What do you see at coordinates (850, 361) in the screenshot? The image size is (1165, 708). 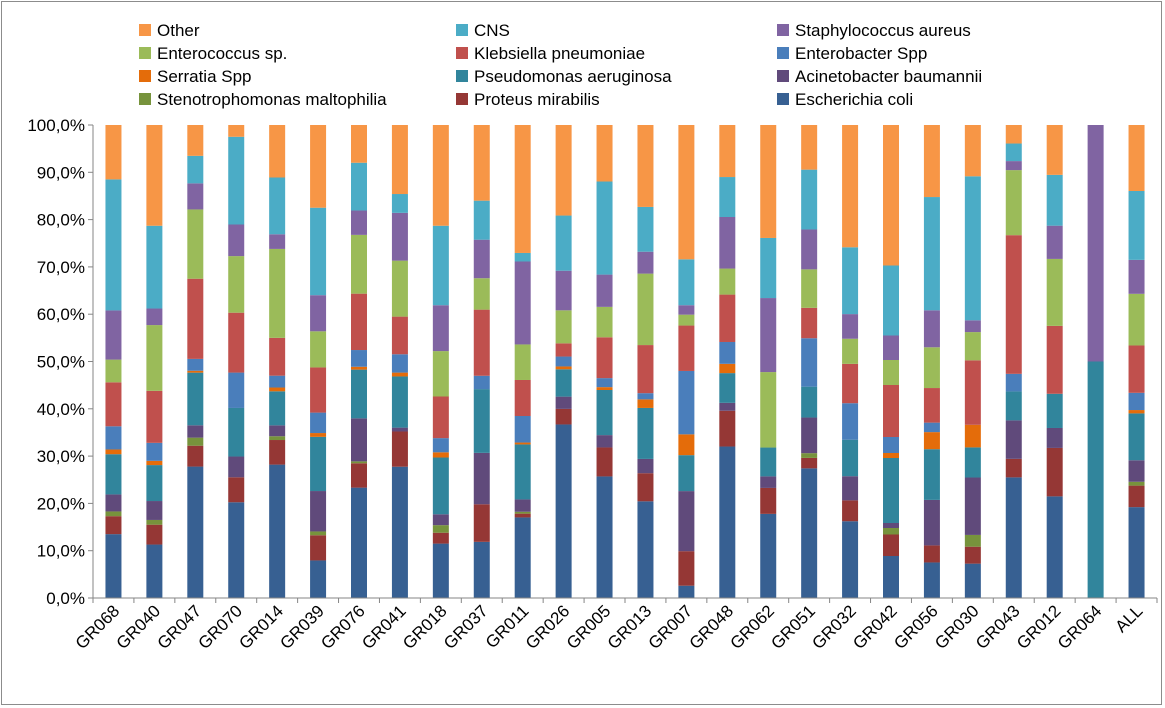 I see `bar-stack-gr032` at bounding box center [850, 361].